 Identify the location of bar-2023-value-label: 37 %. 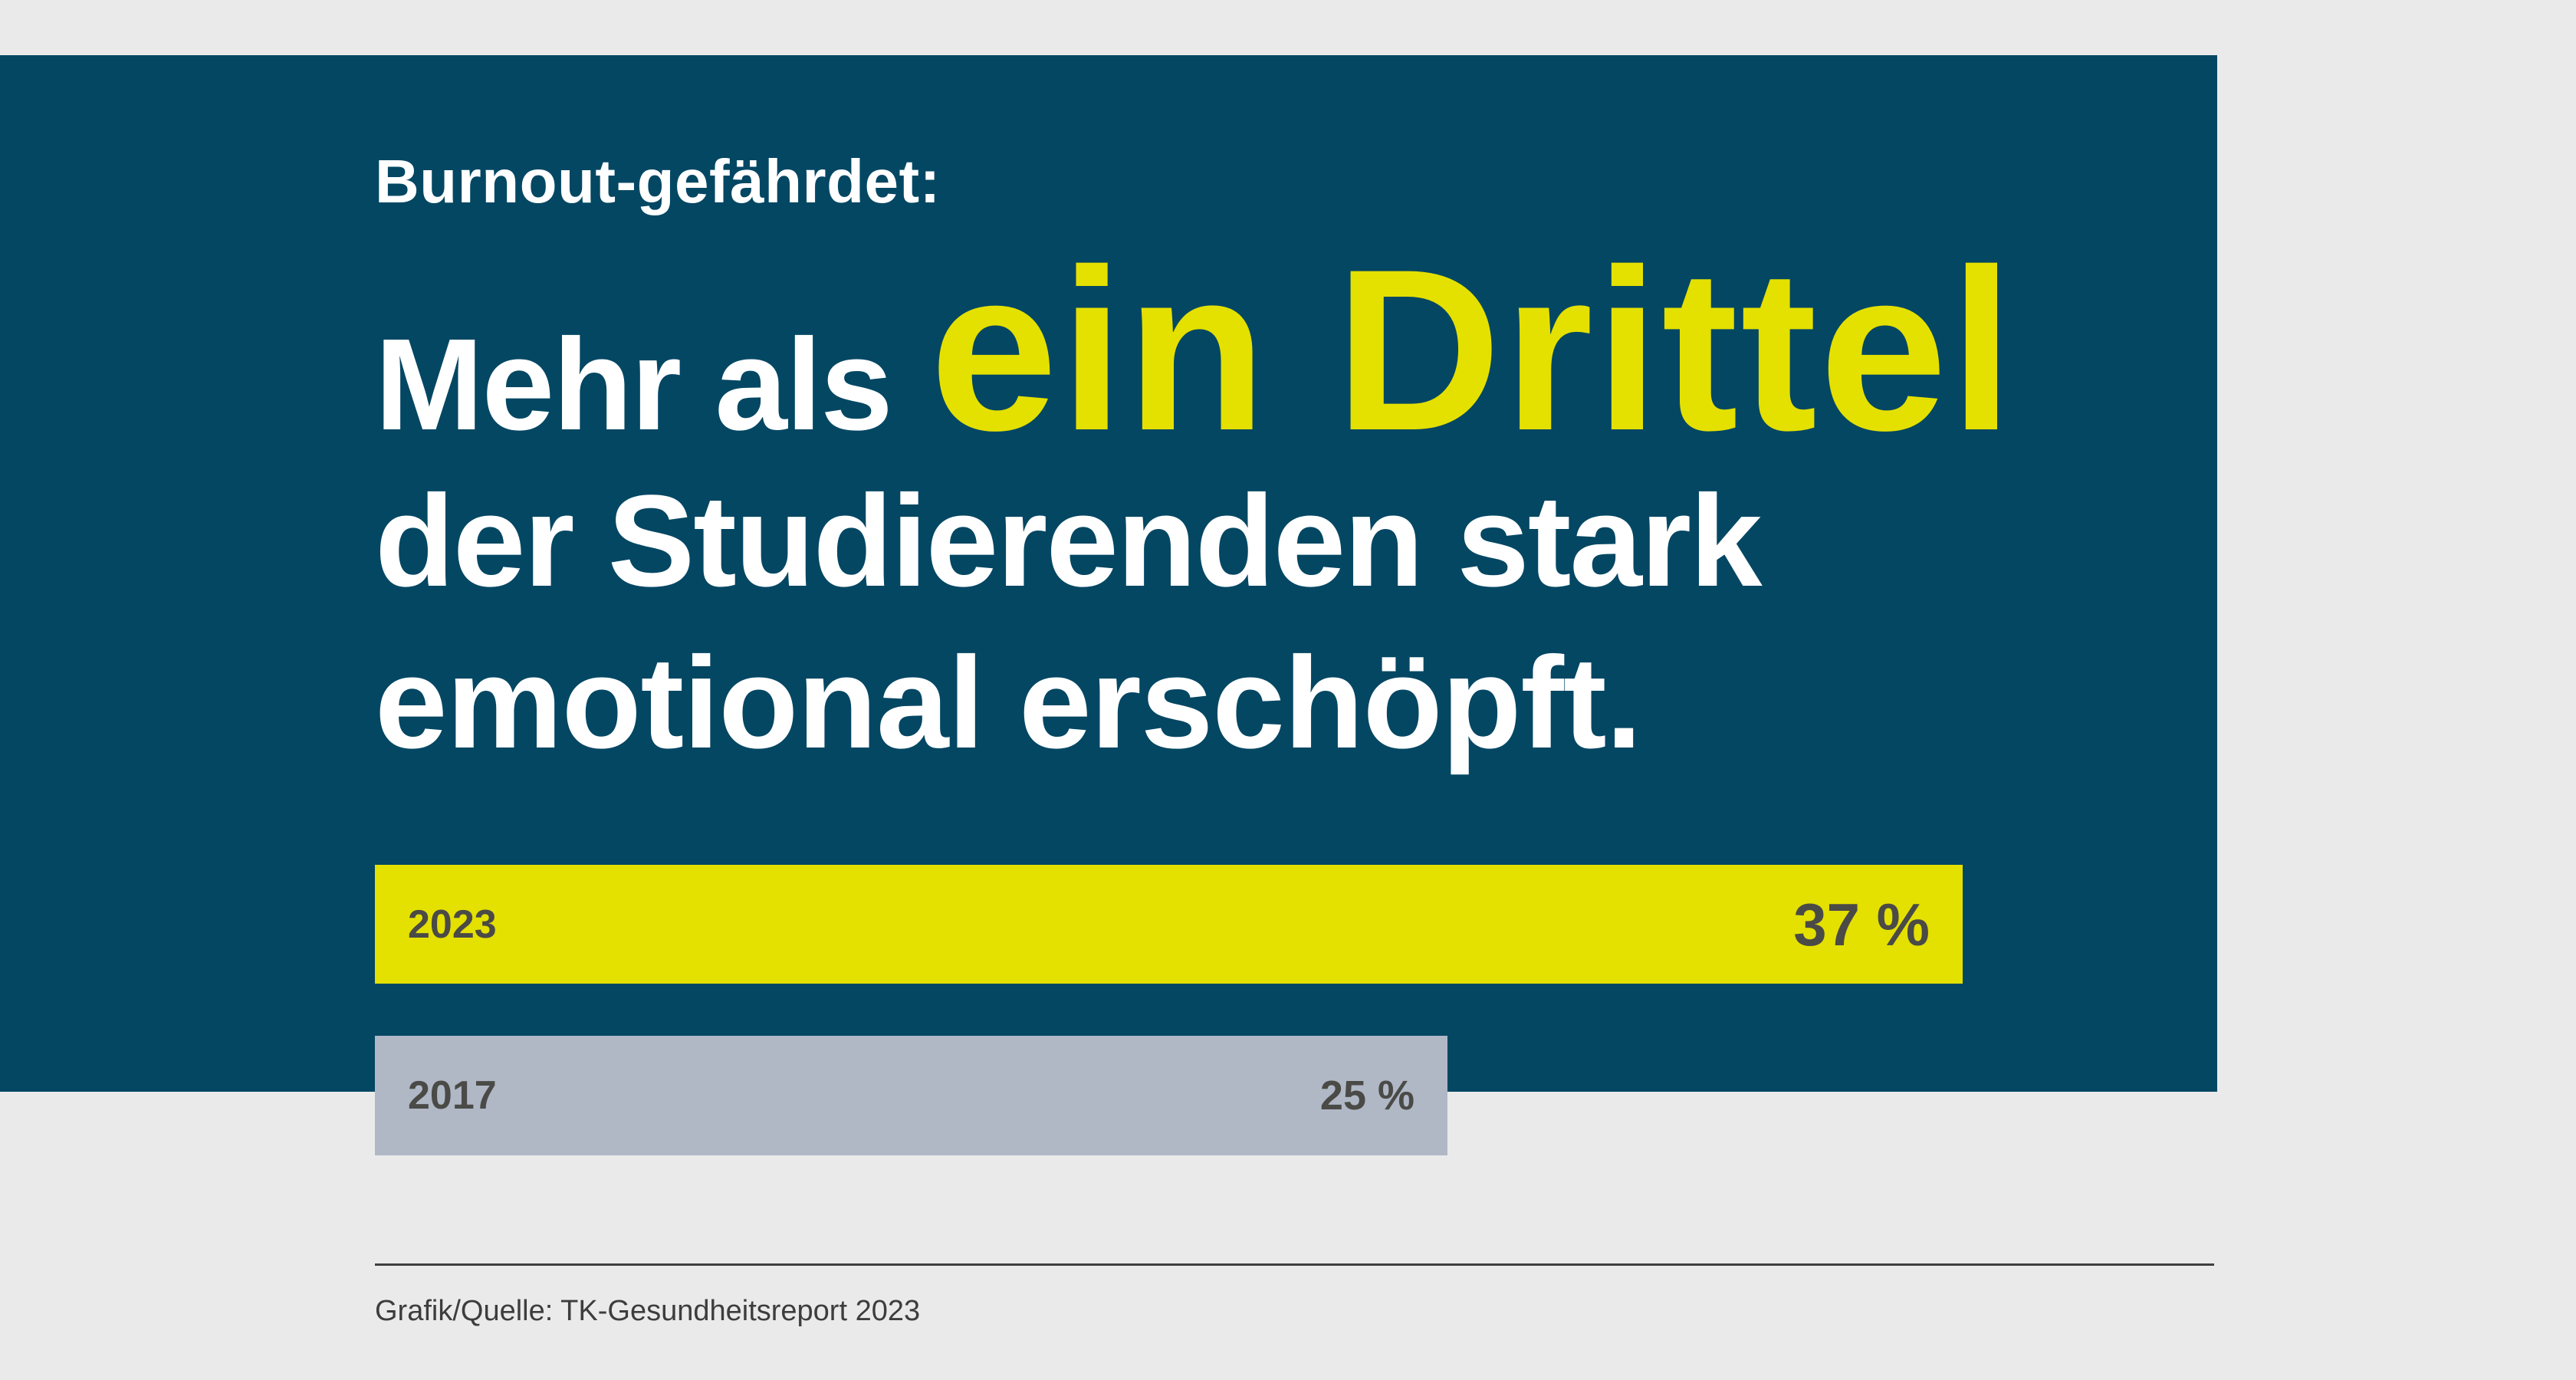
(1861, 924).